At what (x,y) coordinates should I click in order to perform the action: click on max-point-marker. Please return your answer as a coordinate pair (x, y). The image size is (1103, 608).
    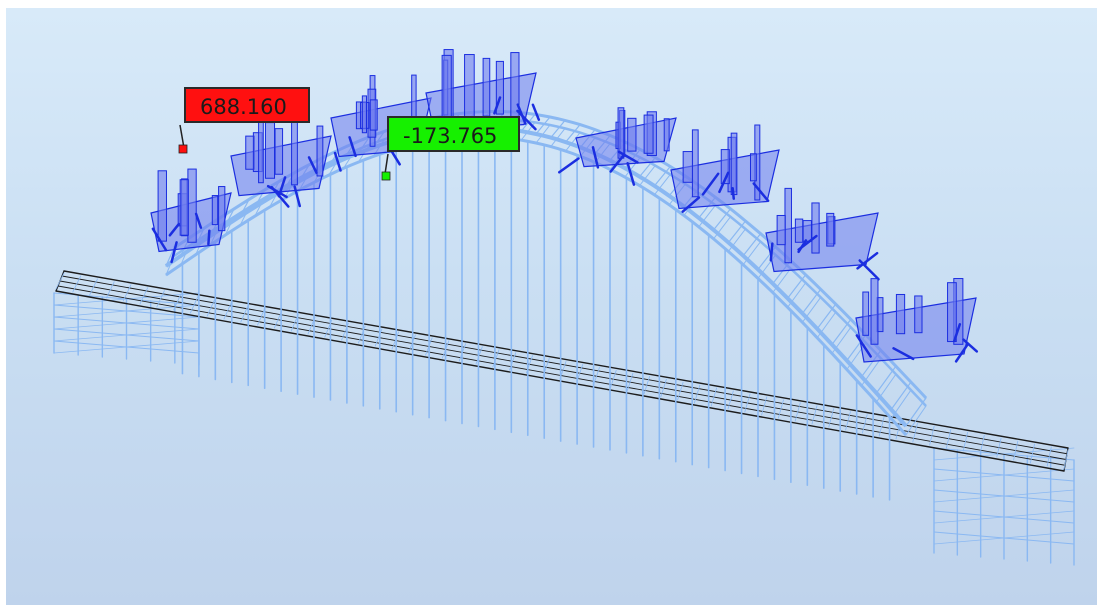
    Looking at the image, I should click on (183, 149).